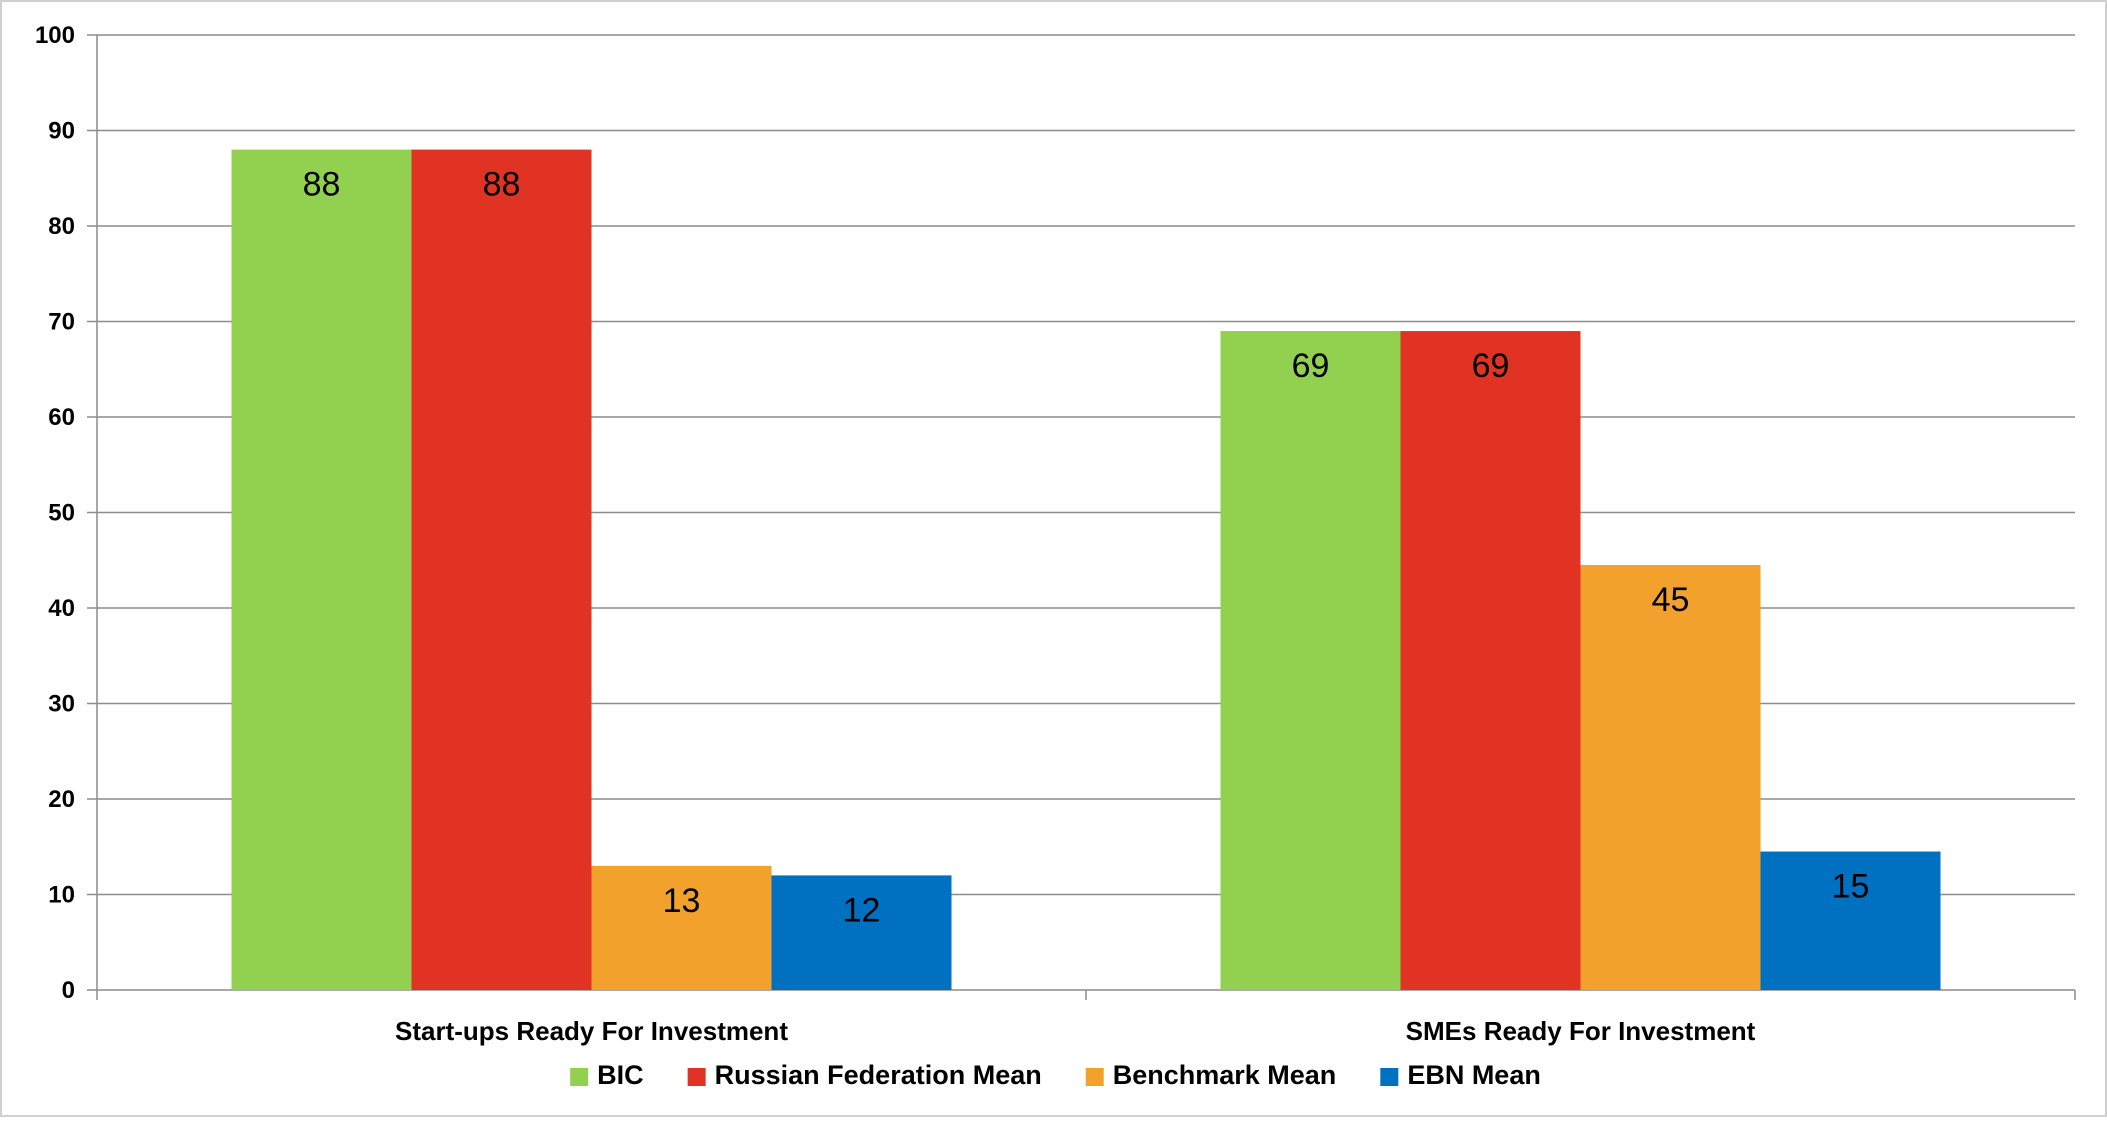 The image size is (2107, 1124). Describe the element at coordinates (1851, 887) in the screenshot. I see `data-label: 15` at that location.